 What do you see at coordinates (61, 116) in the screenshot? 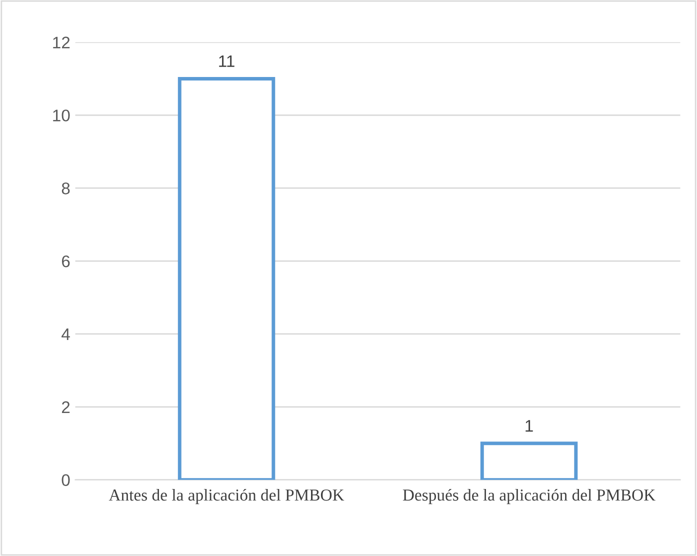
I see `y-tick-label: 10` at bounding box center [61, 116].